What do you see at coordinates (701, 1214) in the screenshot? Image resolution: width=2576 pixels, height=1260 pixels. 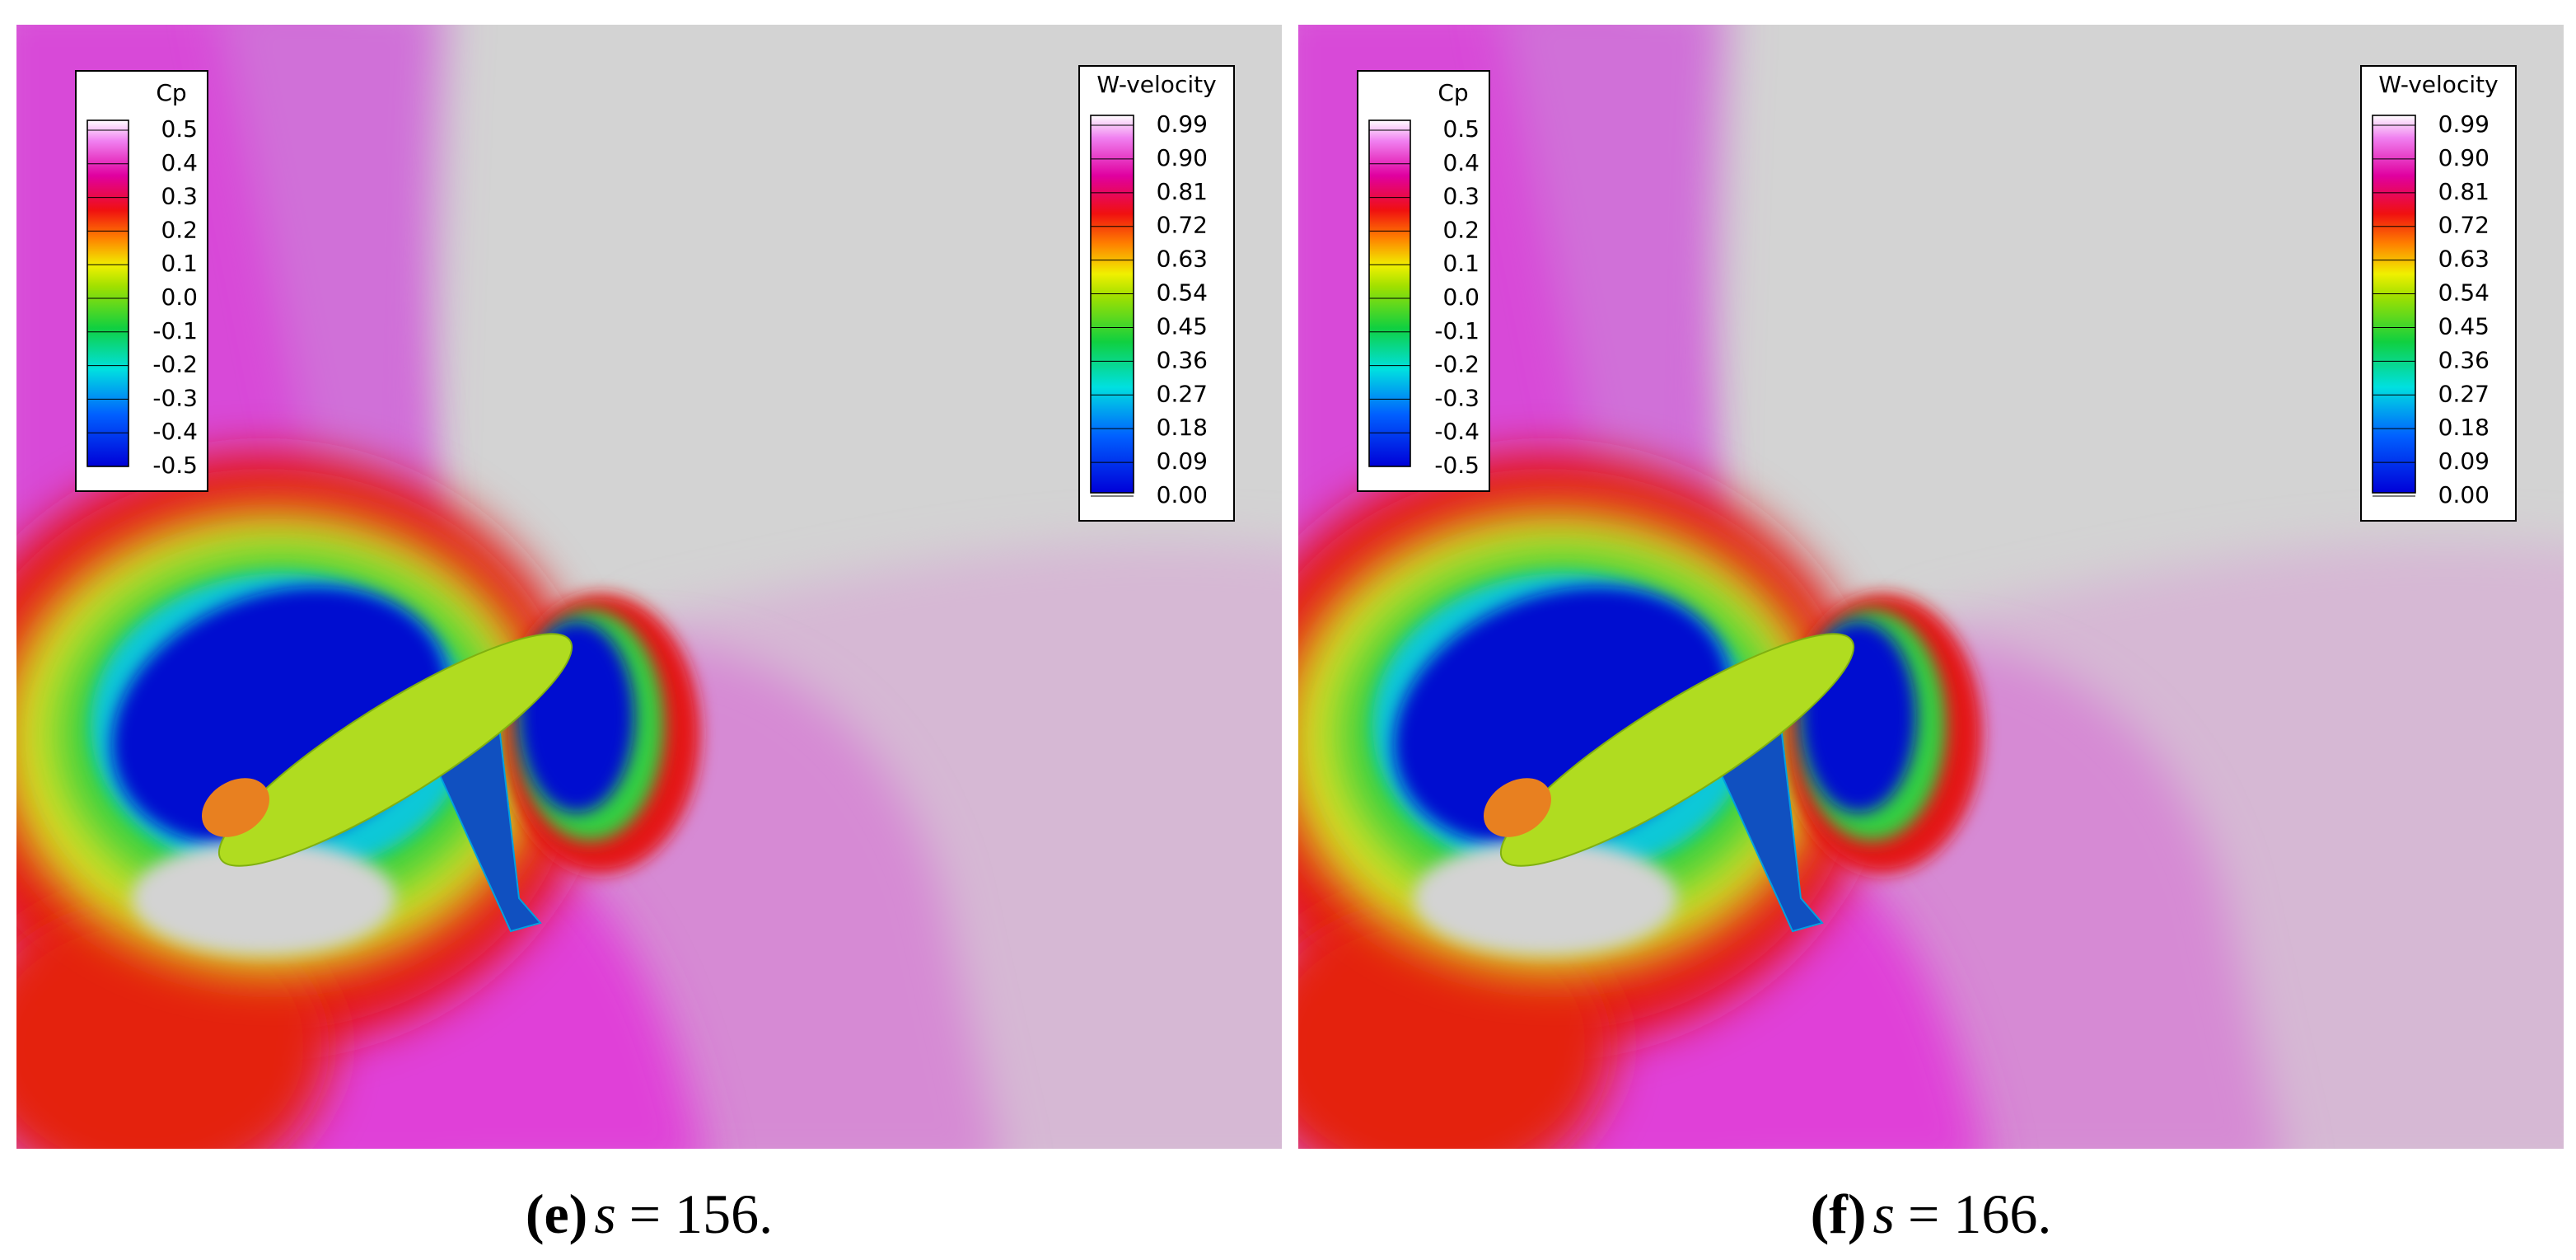 I see `caption-relation: = 156.` at bounding box center [701, 1214].